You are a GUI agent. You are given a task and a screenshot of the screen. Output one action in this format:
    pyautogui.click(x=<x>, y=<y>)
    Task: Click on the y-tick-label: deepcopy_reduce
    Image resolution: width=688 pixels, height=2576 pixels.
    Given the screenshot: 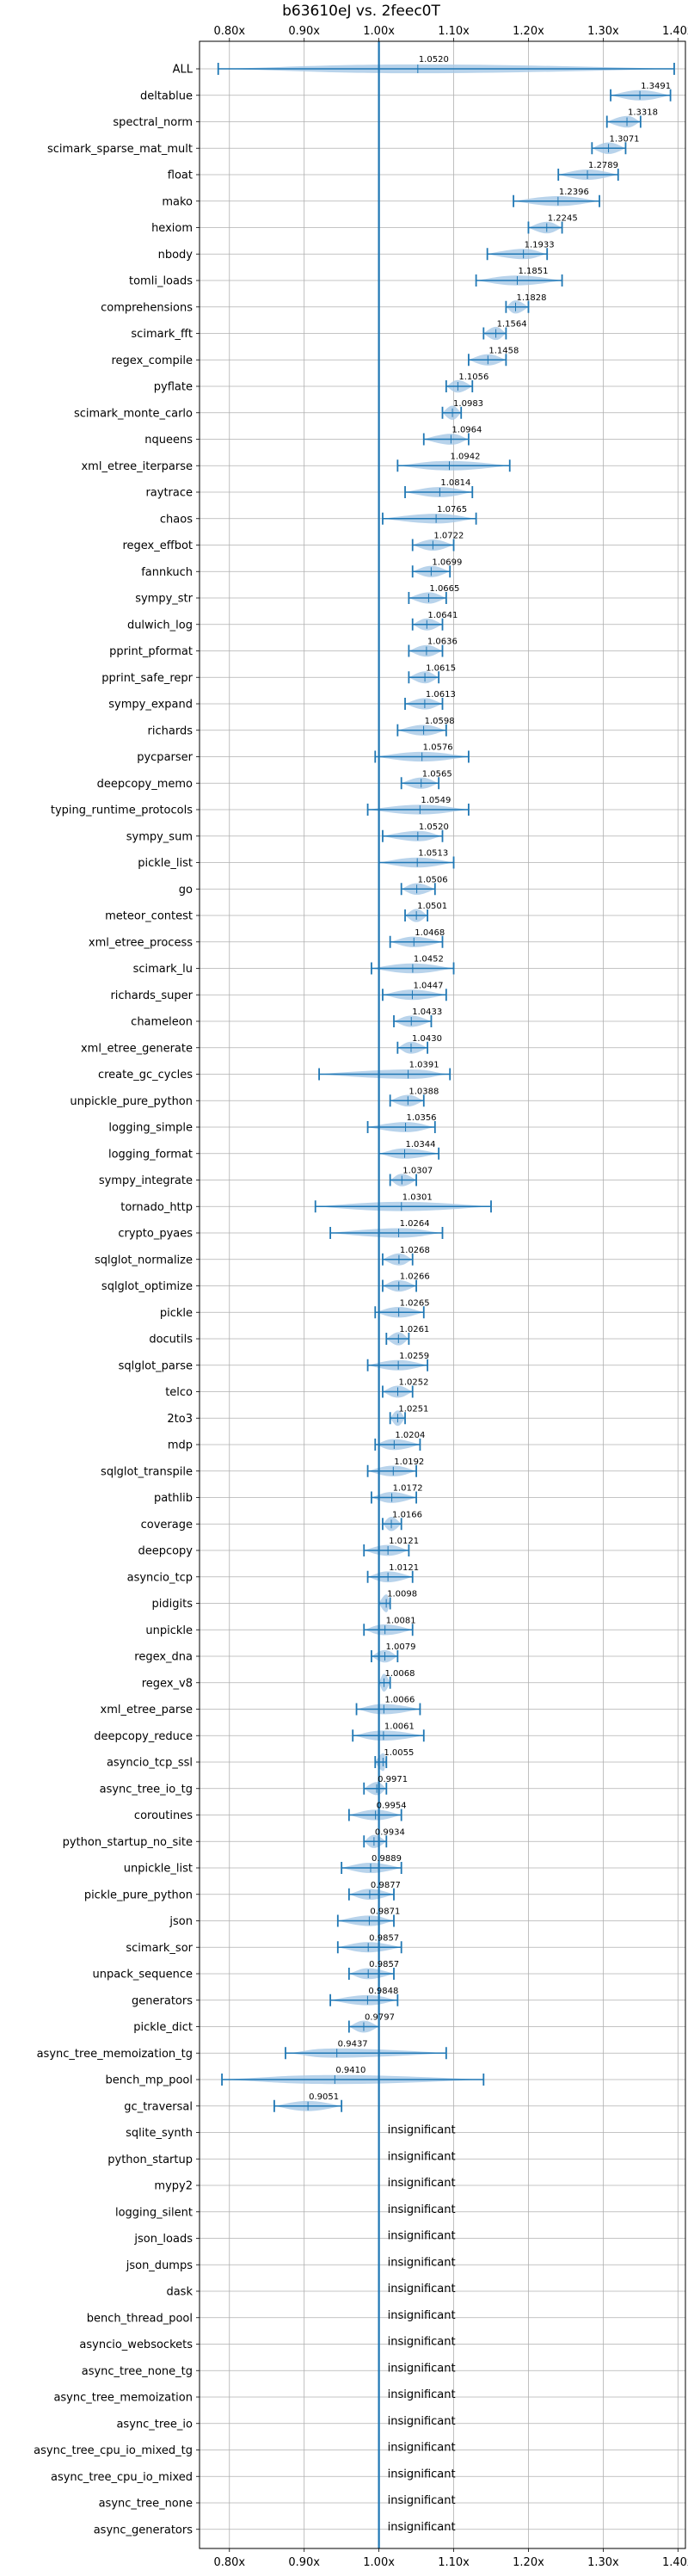 What is the action you would take?
    pyautogui.click(x=143, y=1736)
    